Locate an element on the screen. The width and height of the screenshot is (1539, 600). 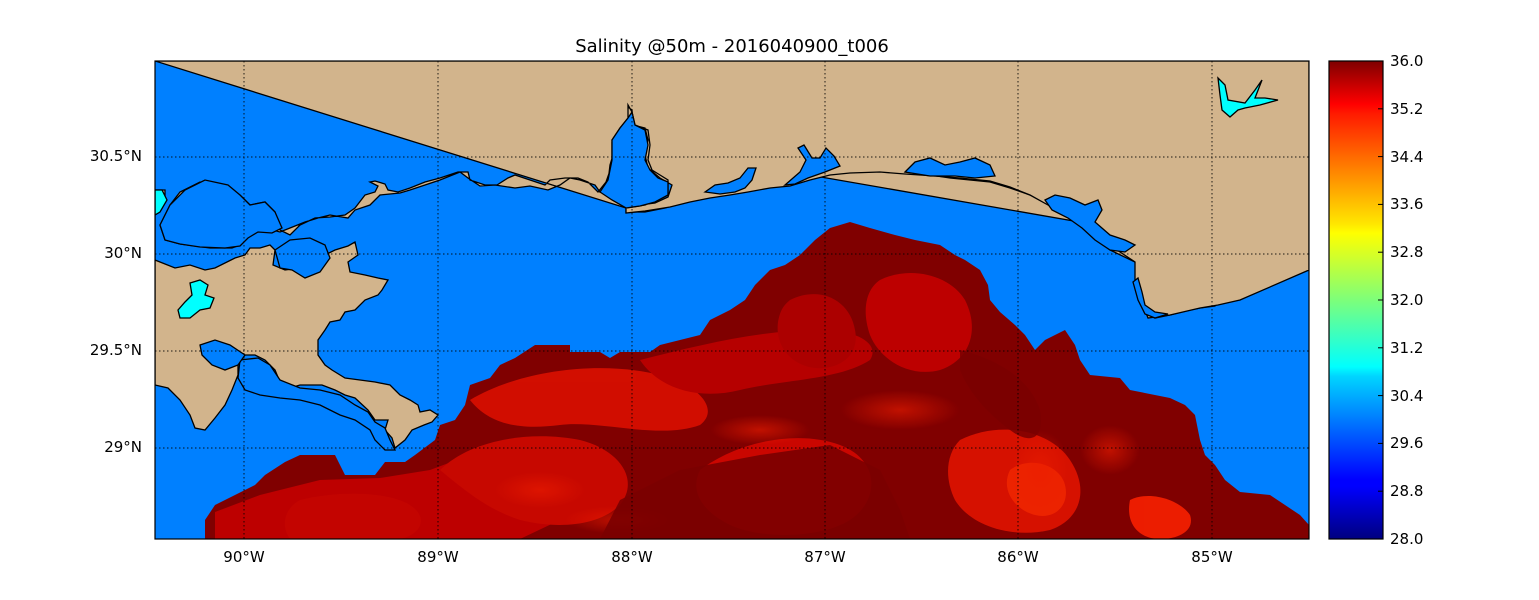
colorbar is located at coordinates (1356, 300).